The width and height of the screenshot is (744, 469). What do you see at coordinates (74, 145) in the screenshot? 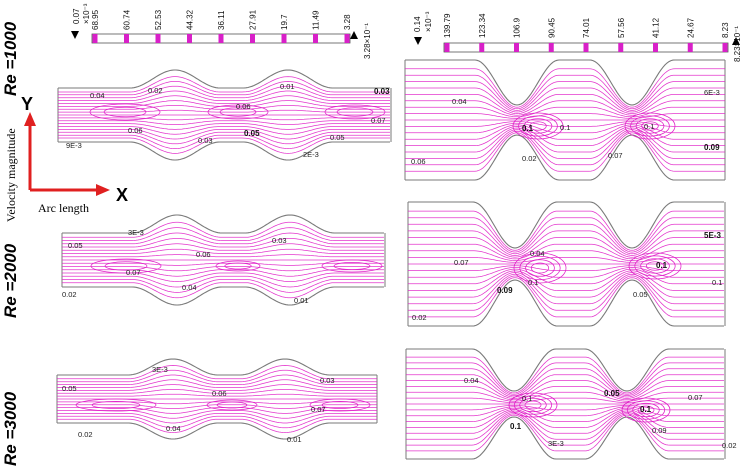
I see `contour-label: 9E-3` at bounding box center [74, 145].